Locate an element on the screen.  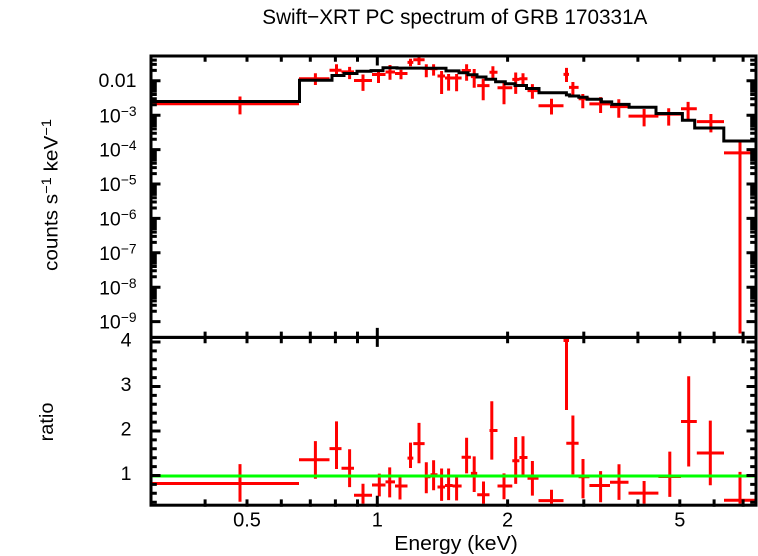
svg-text: 0.5 is located at coordinates (247, 520).